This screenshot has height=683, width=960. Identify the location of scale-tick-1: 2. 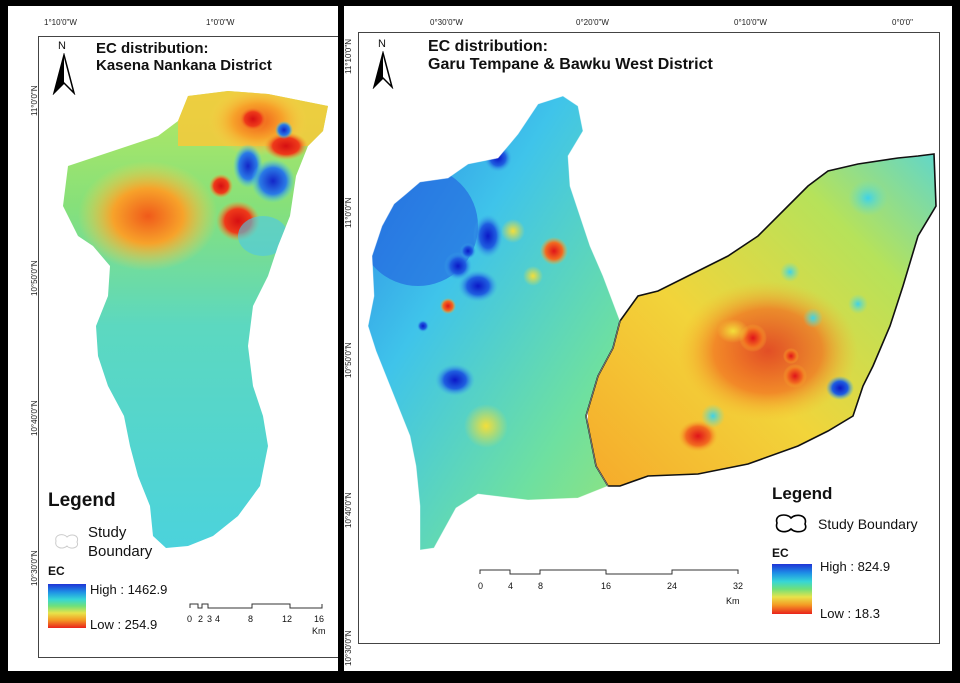
(200, 619).